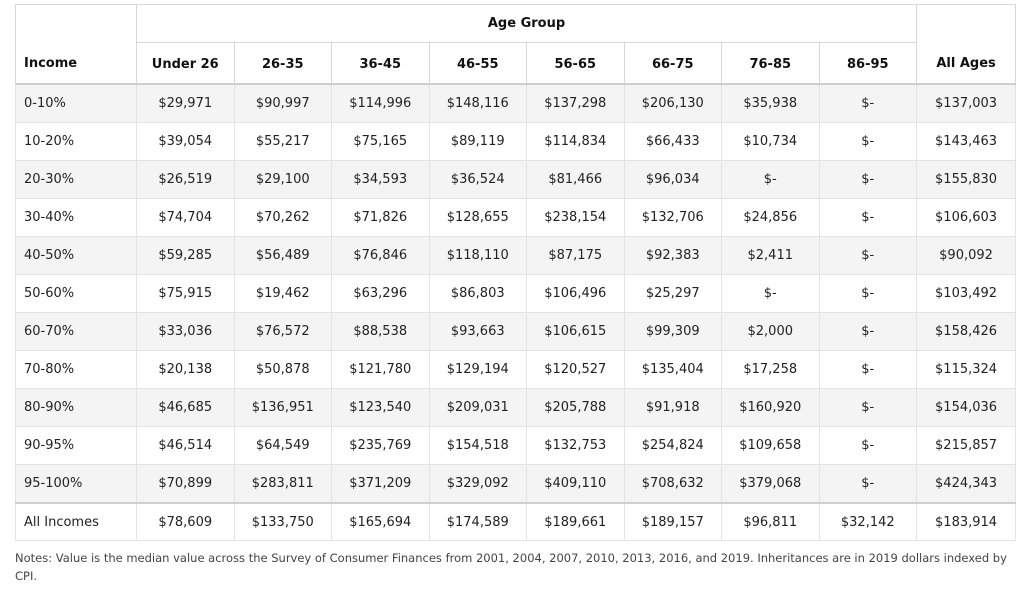 Image resolution: width=1024 pixels, height=603 pixels. Describe the element at coordinates (380, 293) in the screenshot. I see `table-cell: $63,296` at that location.